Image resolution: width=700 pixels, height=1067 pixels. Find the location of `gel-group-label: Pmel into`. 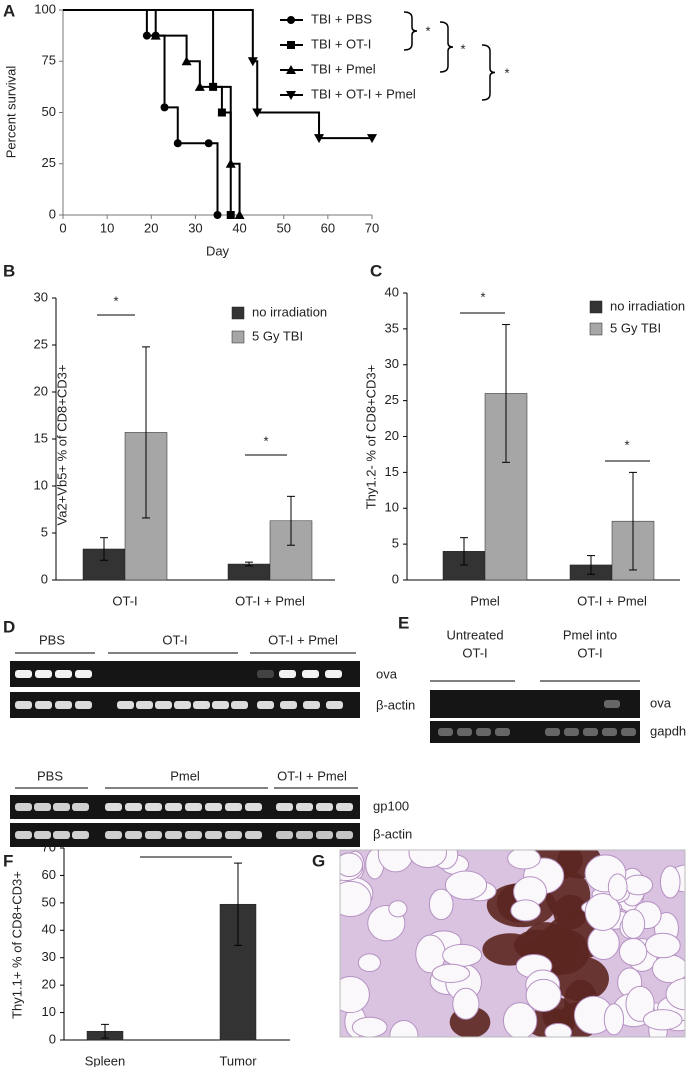

gel-group-label: Pmel into is located at coordinates (590, 634).